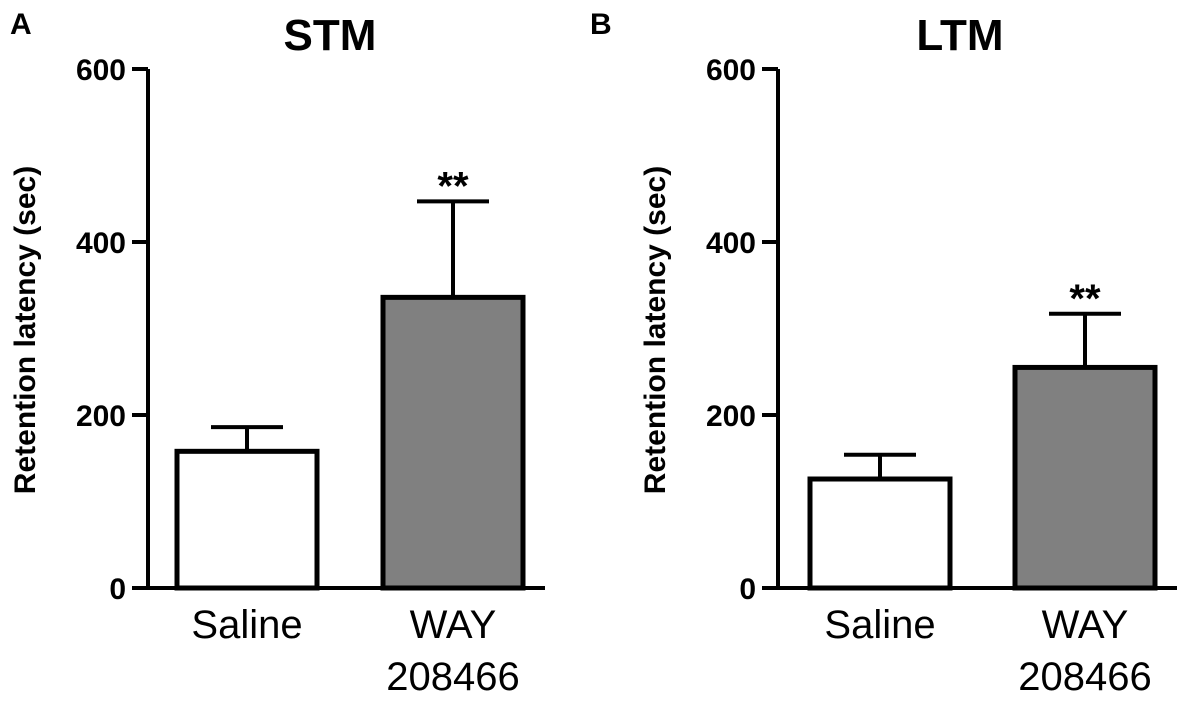 Image resolution: width=1200 pixels, height=711 pixels. Describe the element at coordinates (959, 35) in the screenshot. I see `chart-title: LTM` at that location.